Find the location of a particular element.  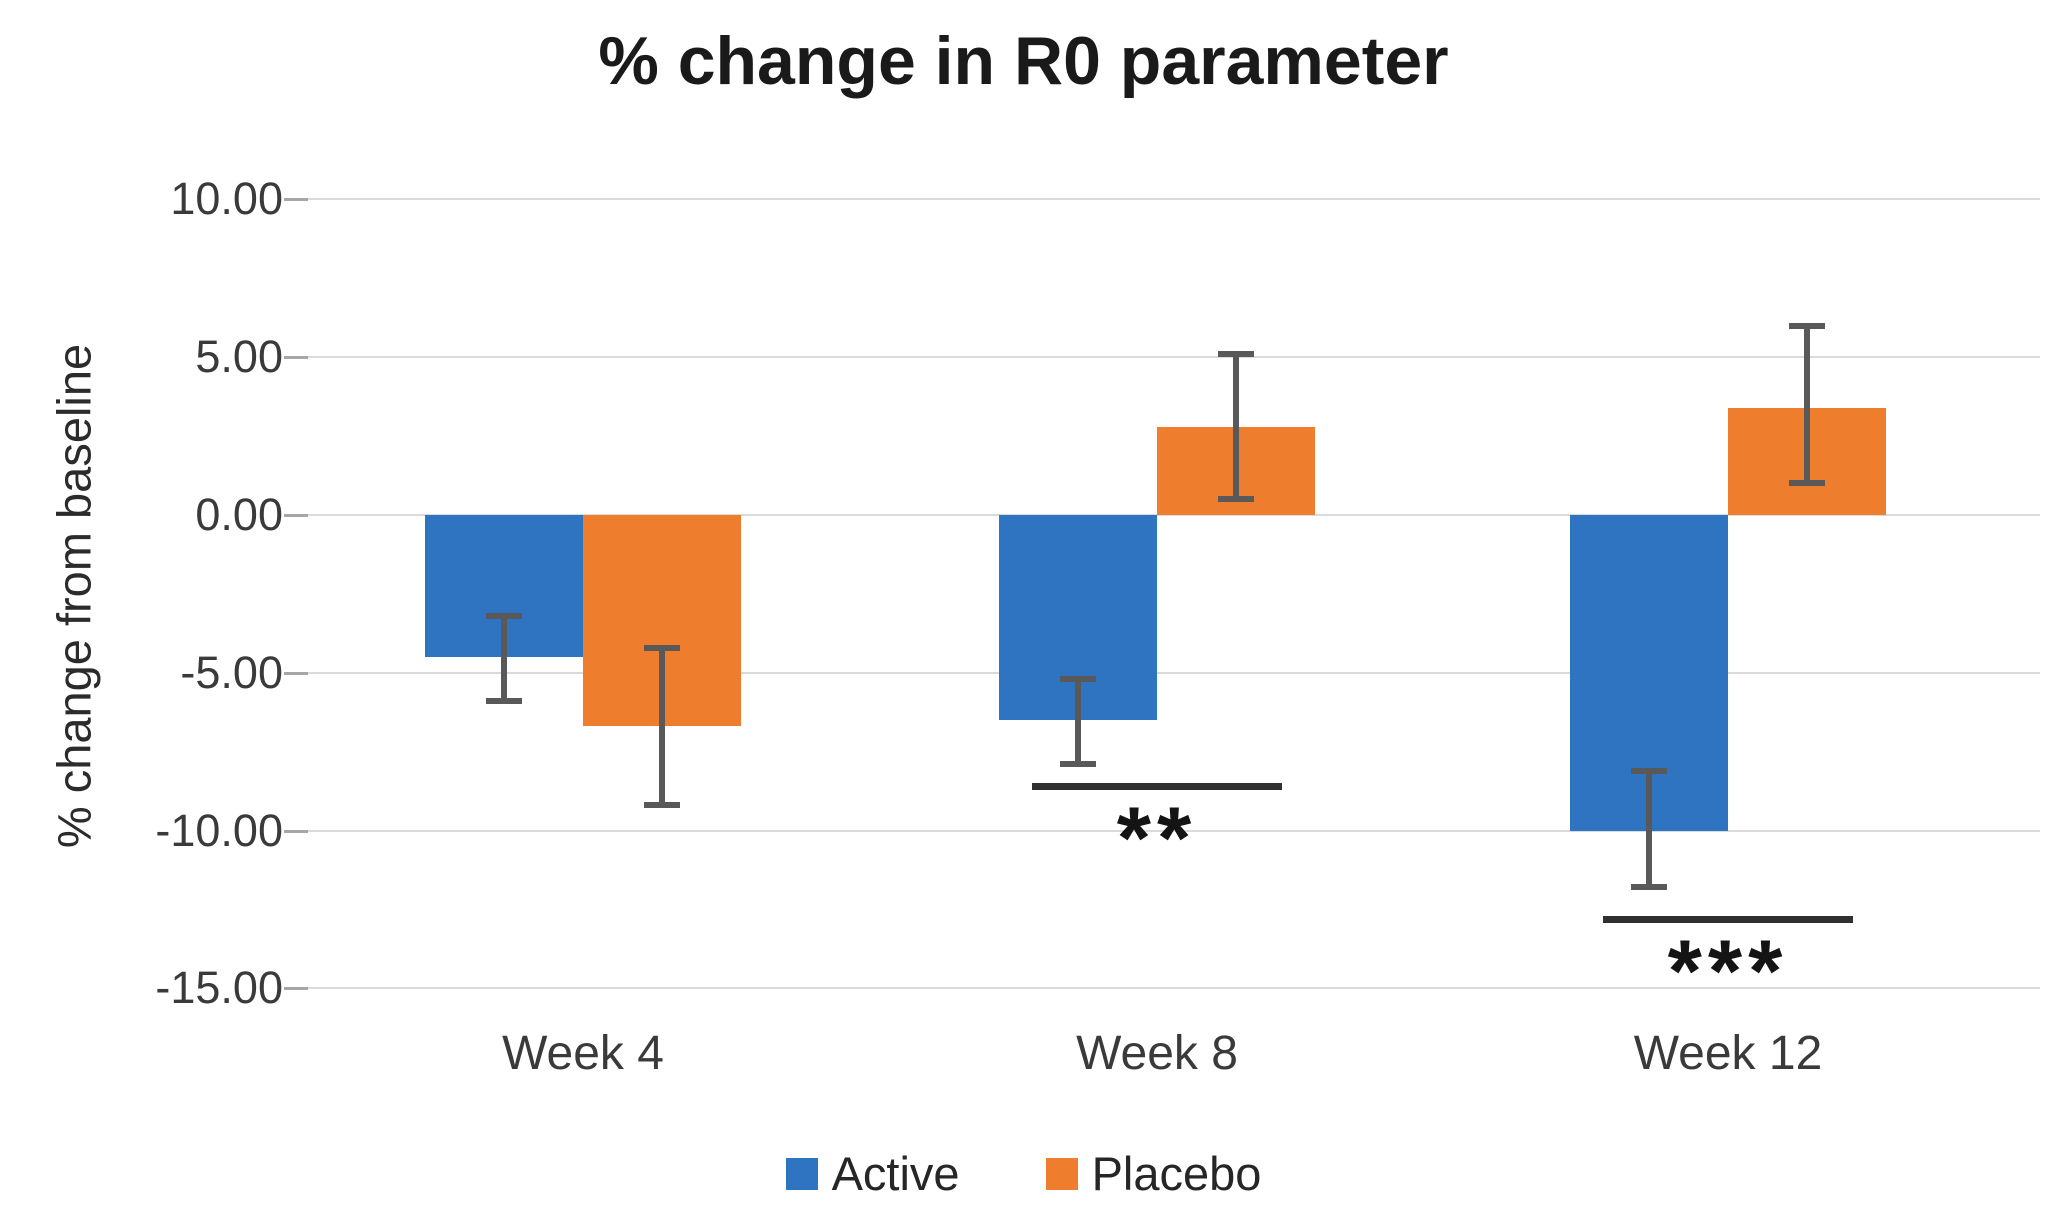

y-tick-label: -10.00 is located at coordinates (219, 830).